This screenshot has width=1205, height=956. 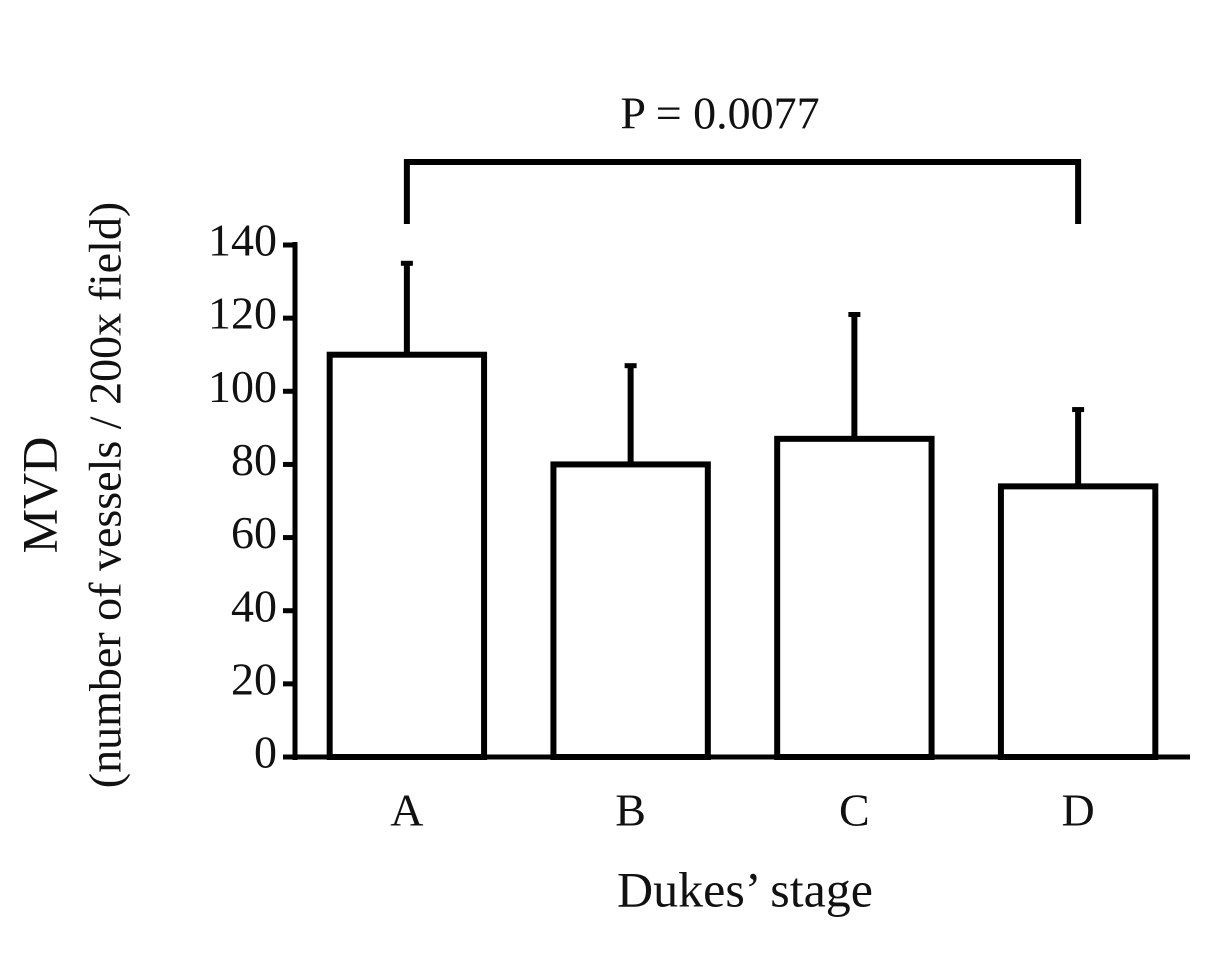 I want to click on x-tick-label: B, so click(x=630, y=810).